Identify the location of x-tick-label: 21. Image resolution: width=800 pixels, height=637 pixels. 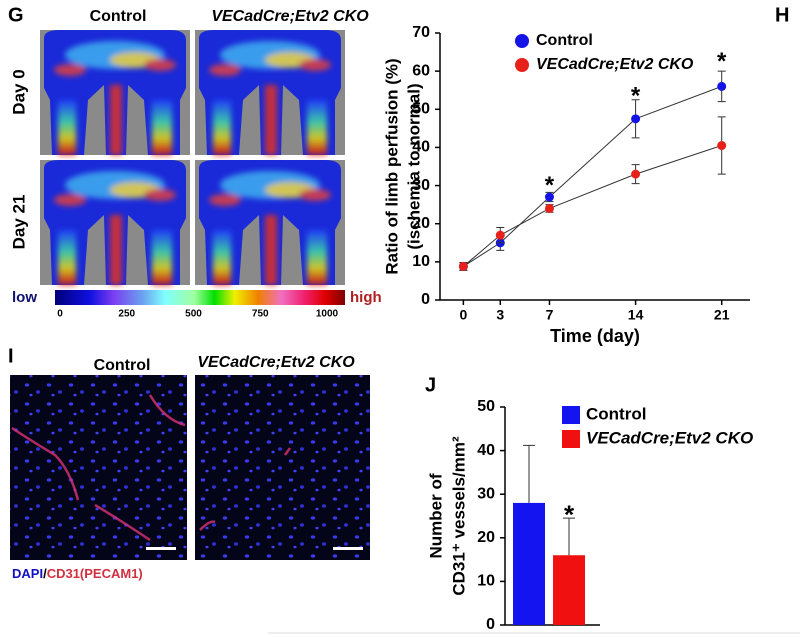
(722, 315).